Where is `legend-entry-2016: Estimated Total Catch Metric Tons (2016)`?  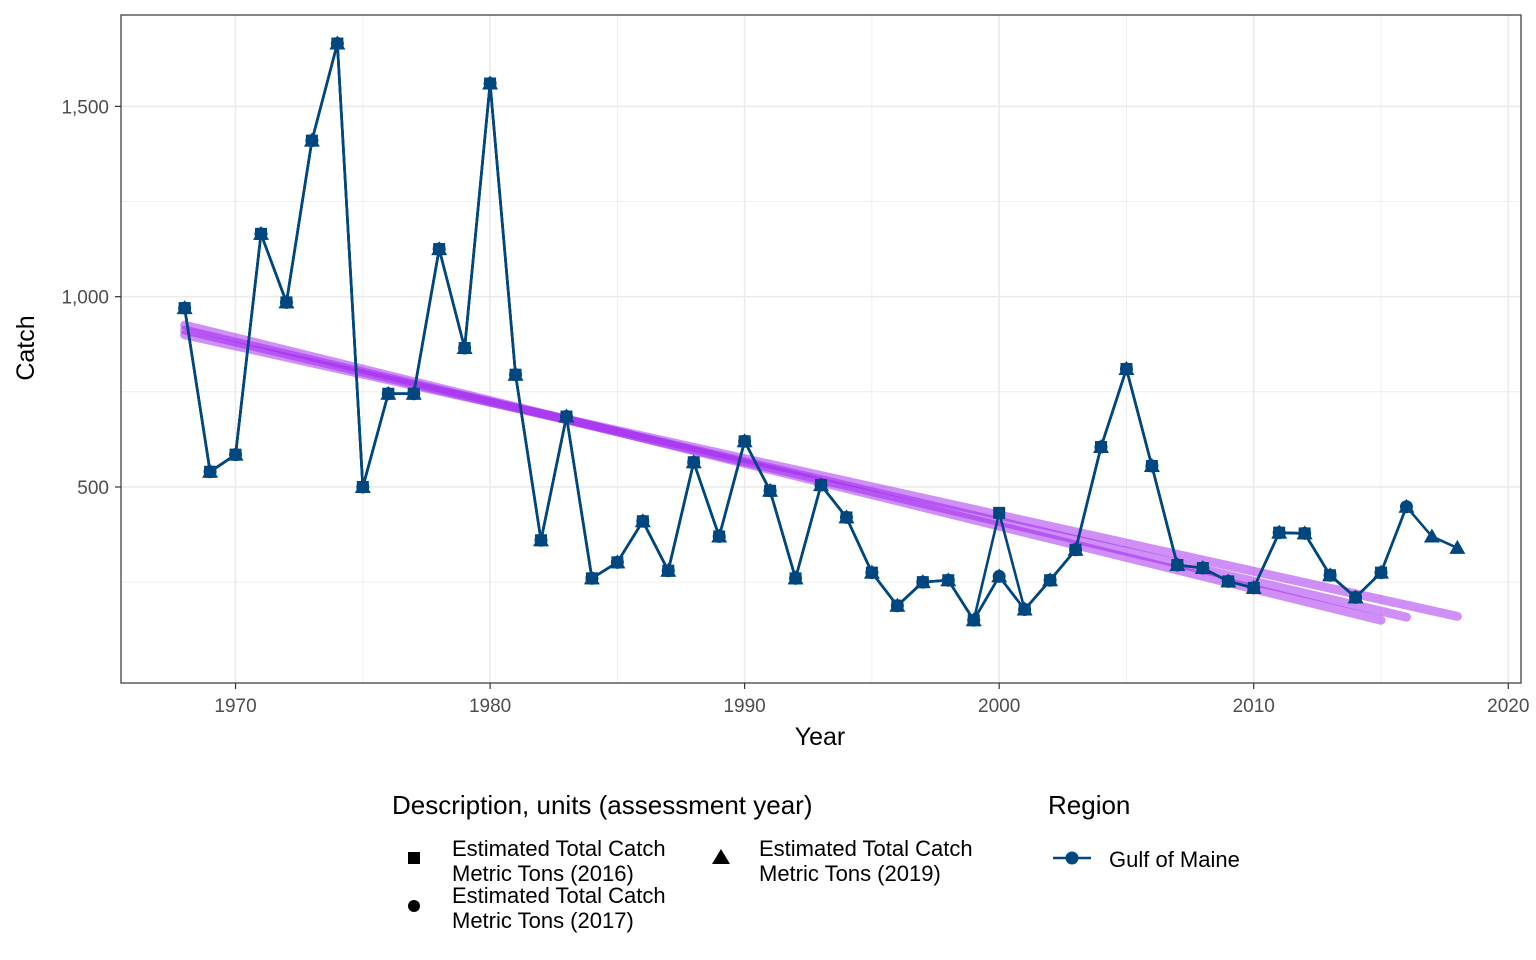 legend-entry-2016: Estimated Total Catch Metric Tons (2016) is located at coordinates (559, 861).